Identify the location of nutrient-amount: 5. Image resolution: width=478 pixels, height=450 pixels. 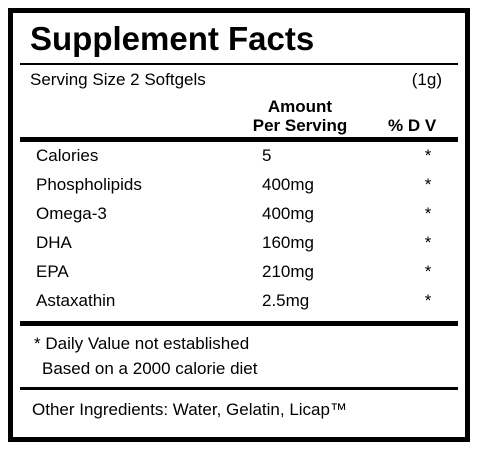
(267, 155).